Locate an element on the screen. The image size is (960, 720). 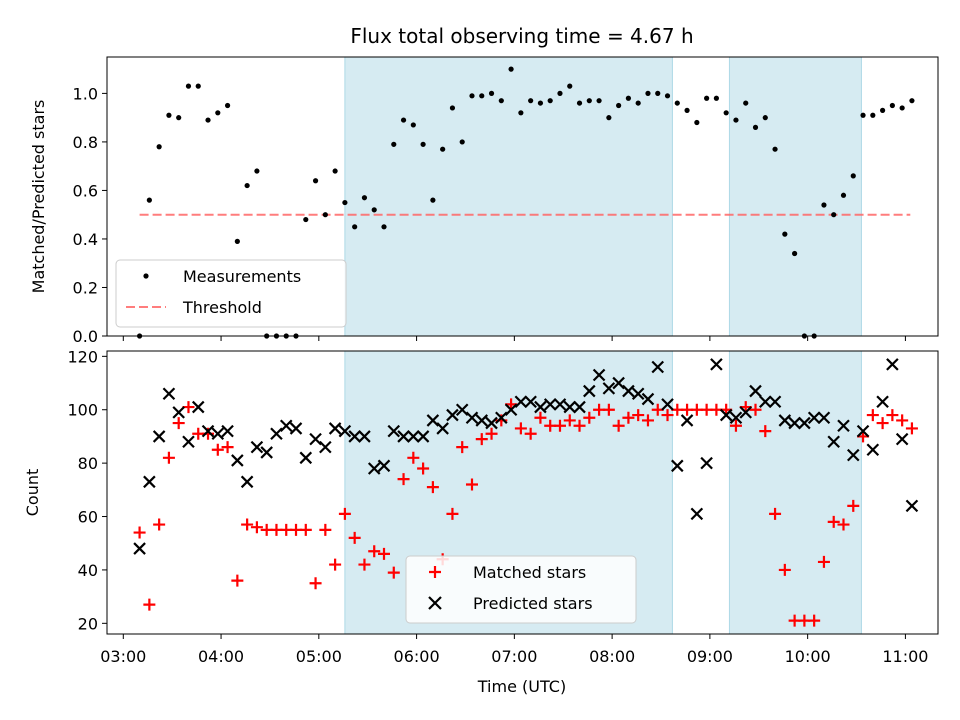
legend-measurements-marker is located at coordinates (146, 276).